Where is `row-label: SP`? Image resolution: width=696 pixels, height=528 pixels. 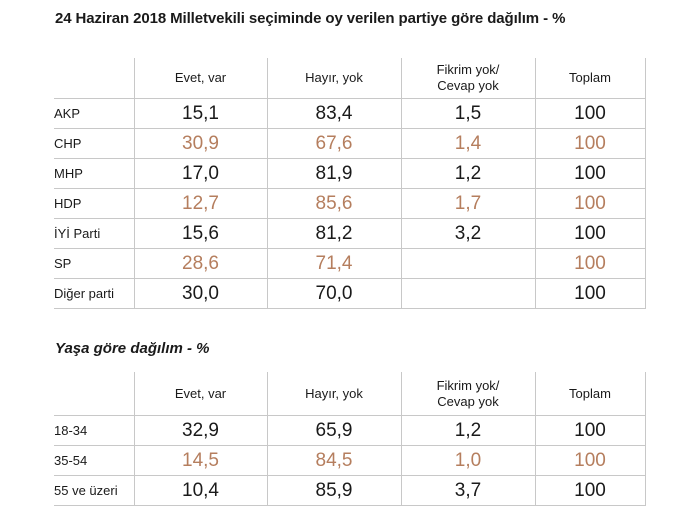 row-label: SP is located at coordinates (94, 263).